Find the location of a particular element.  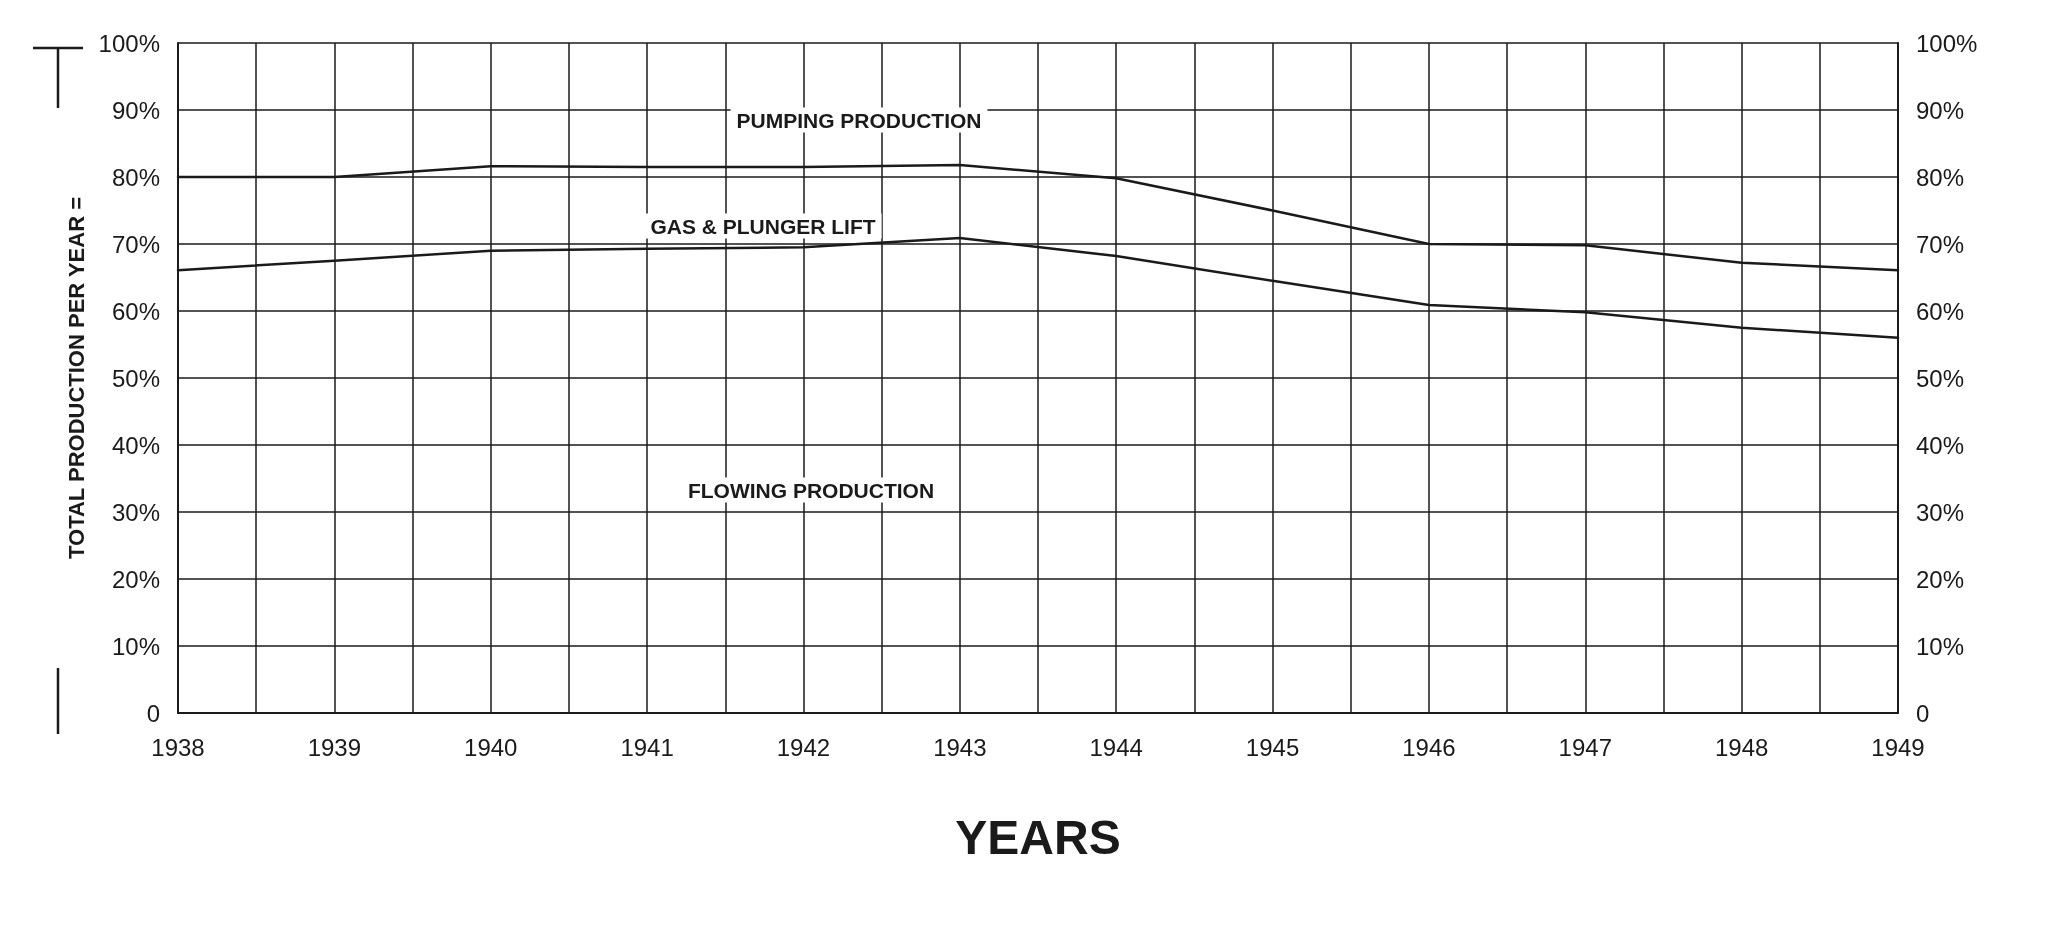

y2-tick-label: 90% is located at coordinates (1940, 110).